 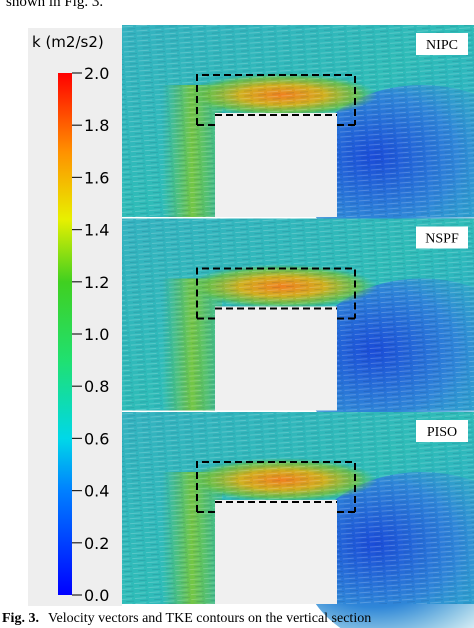 What do you see at coordinates (96, 438) in the screenshot?
I see `tick-label: 0.6` at bounding box center [96, 438].